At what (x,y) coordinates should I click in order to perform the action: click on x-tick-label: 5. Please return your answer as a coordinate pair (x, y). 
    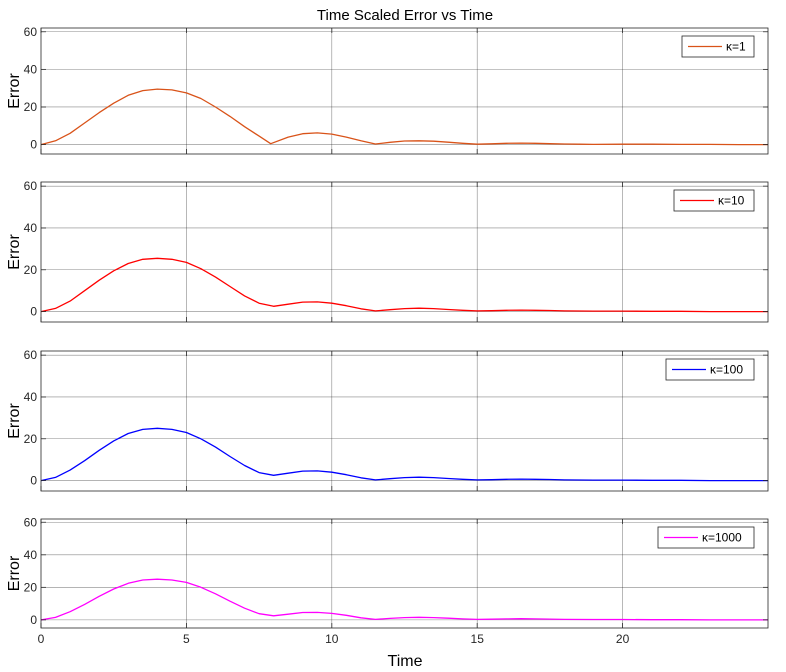
    Looking at the image, I should click on (186, 639).